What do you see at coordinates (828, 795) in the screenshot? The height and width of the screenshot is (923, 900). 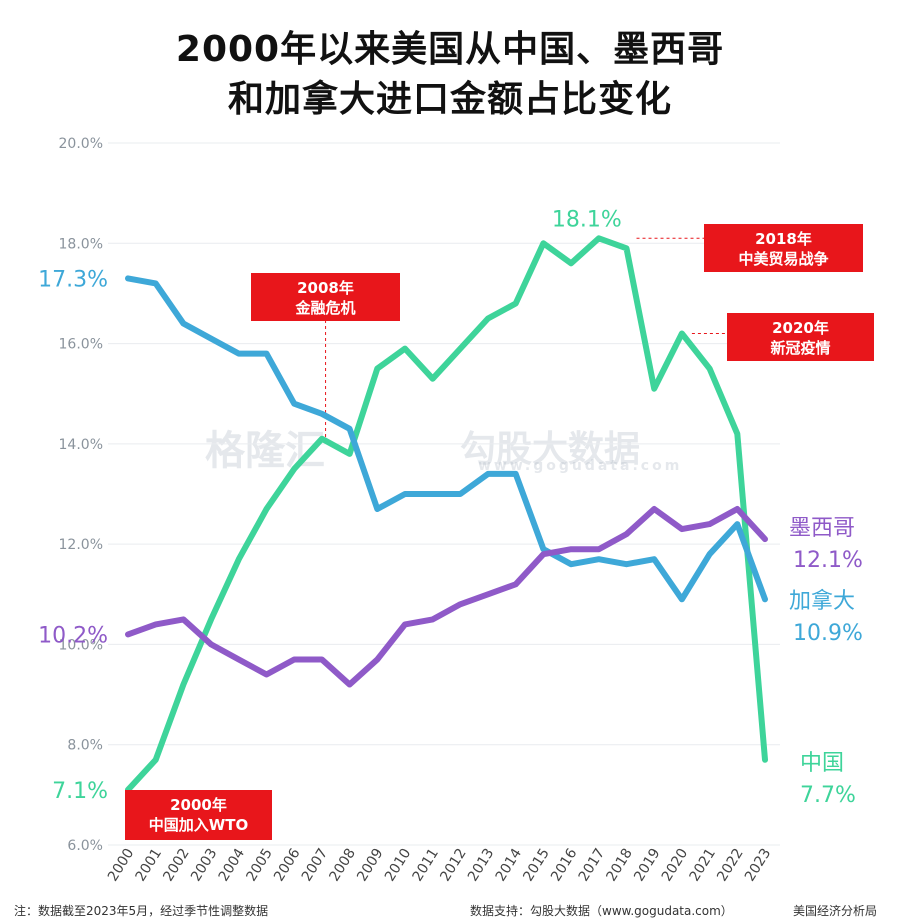 I see `end-value-label: 7.7%` at bounding box center [828, 795].